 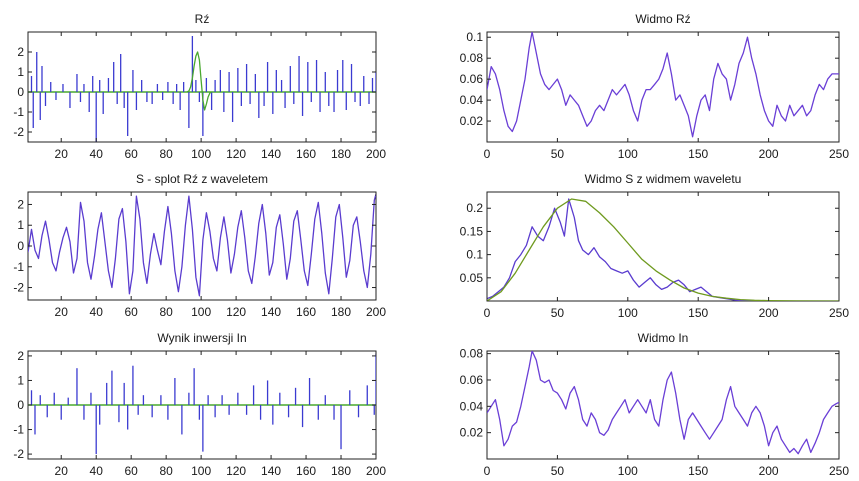 I want to click on panel-rz: Rź 20 40 60 80 100 120 140 160 180 200 2 1 0 -1 -2, so click(x=199, y=86).